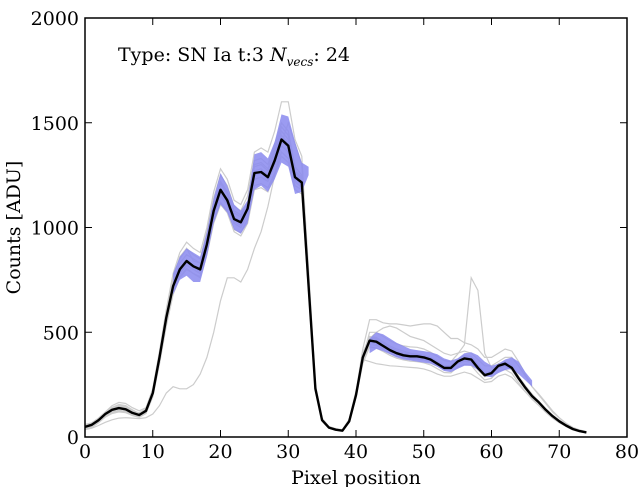  Describe the element at coordinates (194, 55) in the screenshot. I see `annotation-prefix: Type: SN Ia t:3` at that location.